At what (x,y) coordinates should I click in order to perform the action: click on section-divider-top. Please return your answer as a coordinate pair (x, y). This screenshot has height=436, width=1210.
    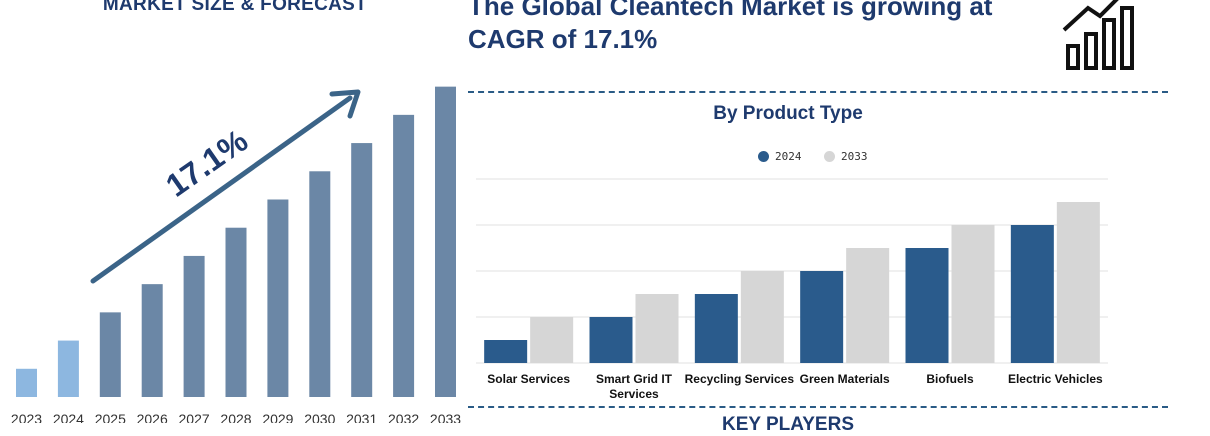
    Looking at the image, I should click on (818, 92).